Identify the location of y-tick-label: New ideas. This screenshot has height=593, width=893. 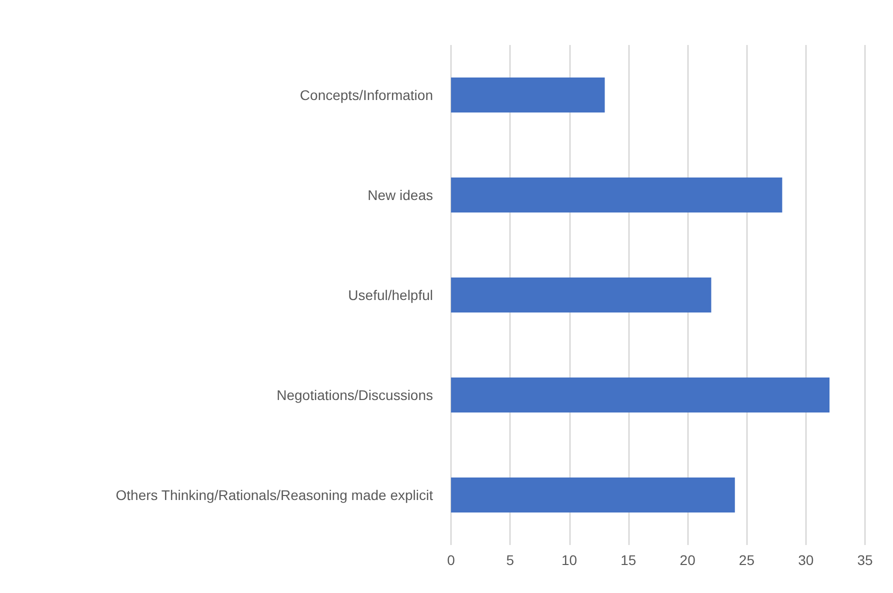
(400, 195).